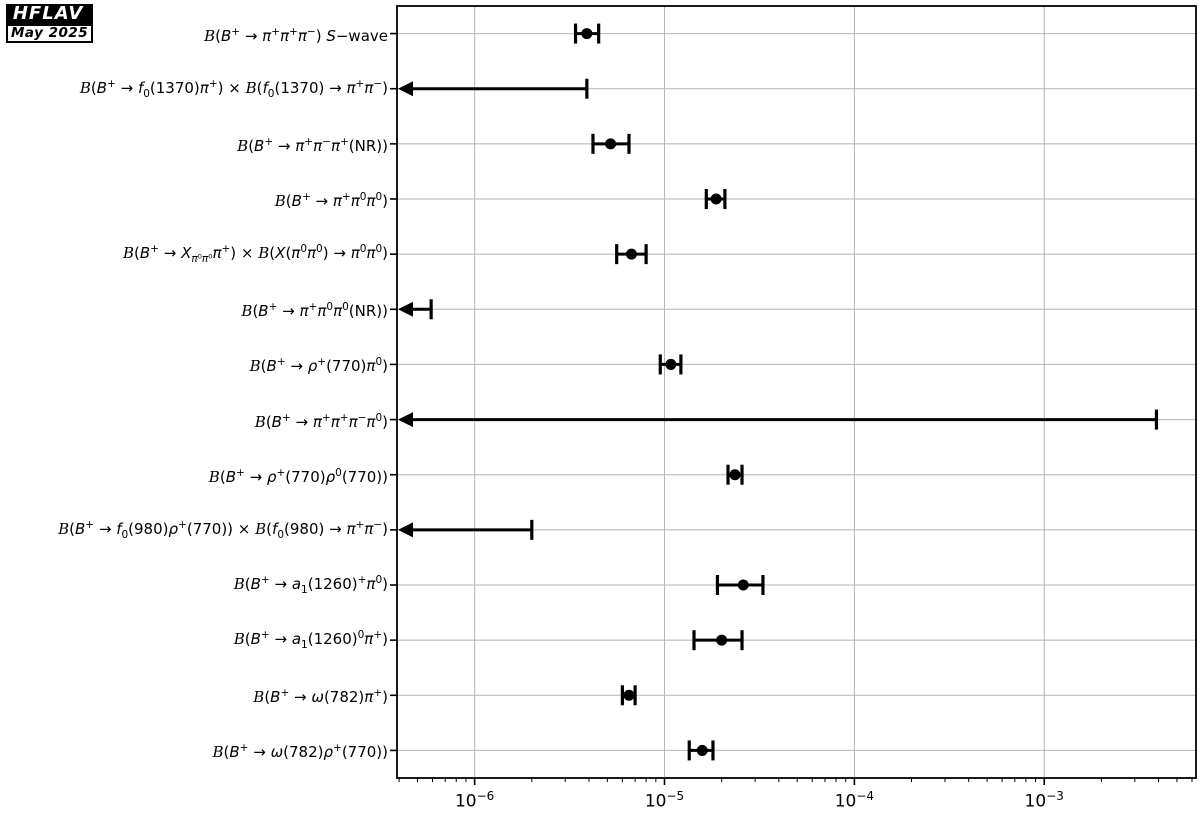 The height and width of the screenshot is (816, 1200). What do you see at coordinates (474, 800) in the screenshot?
I see `x-tick-label: 10⁻⁶` at bounding box center [474, 800].